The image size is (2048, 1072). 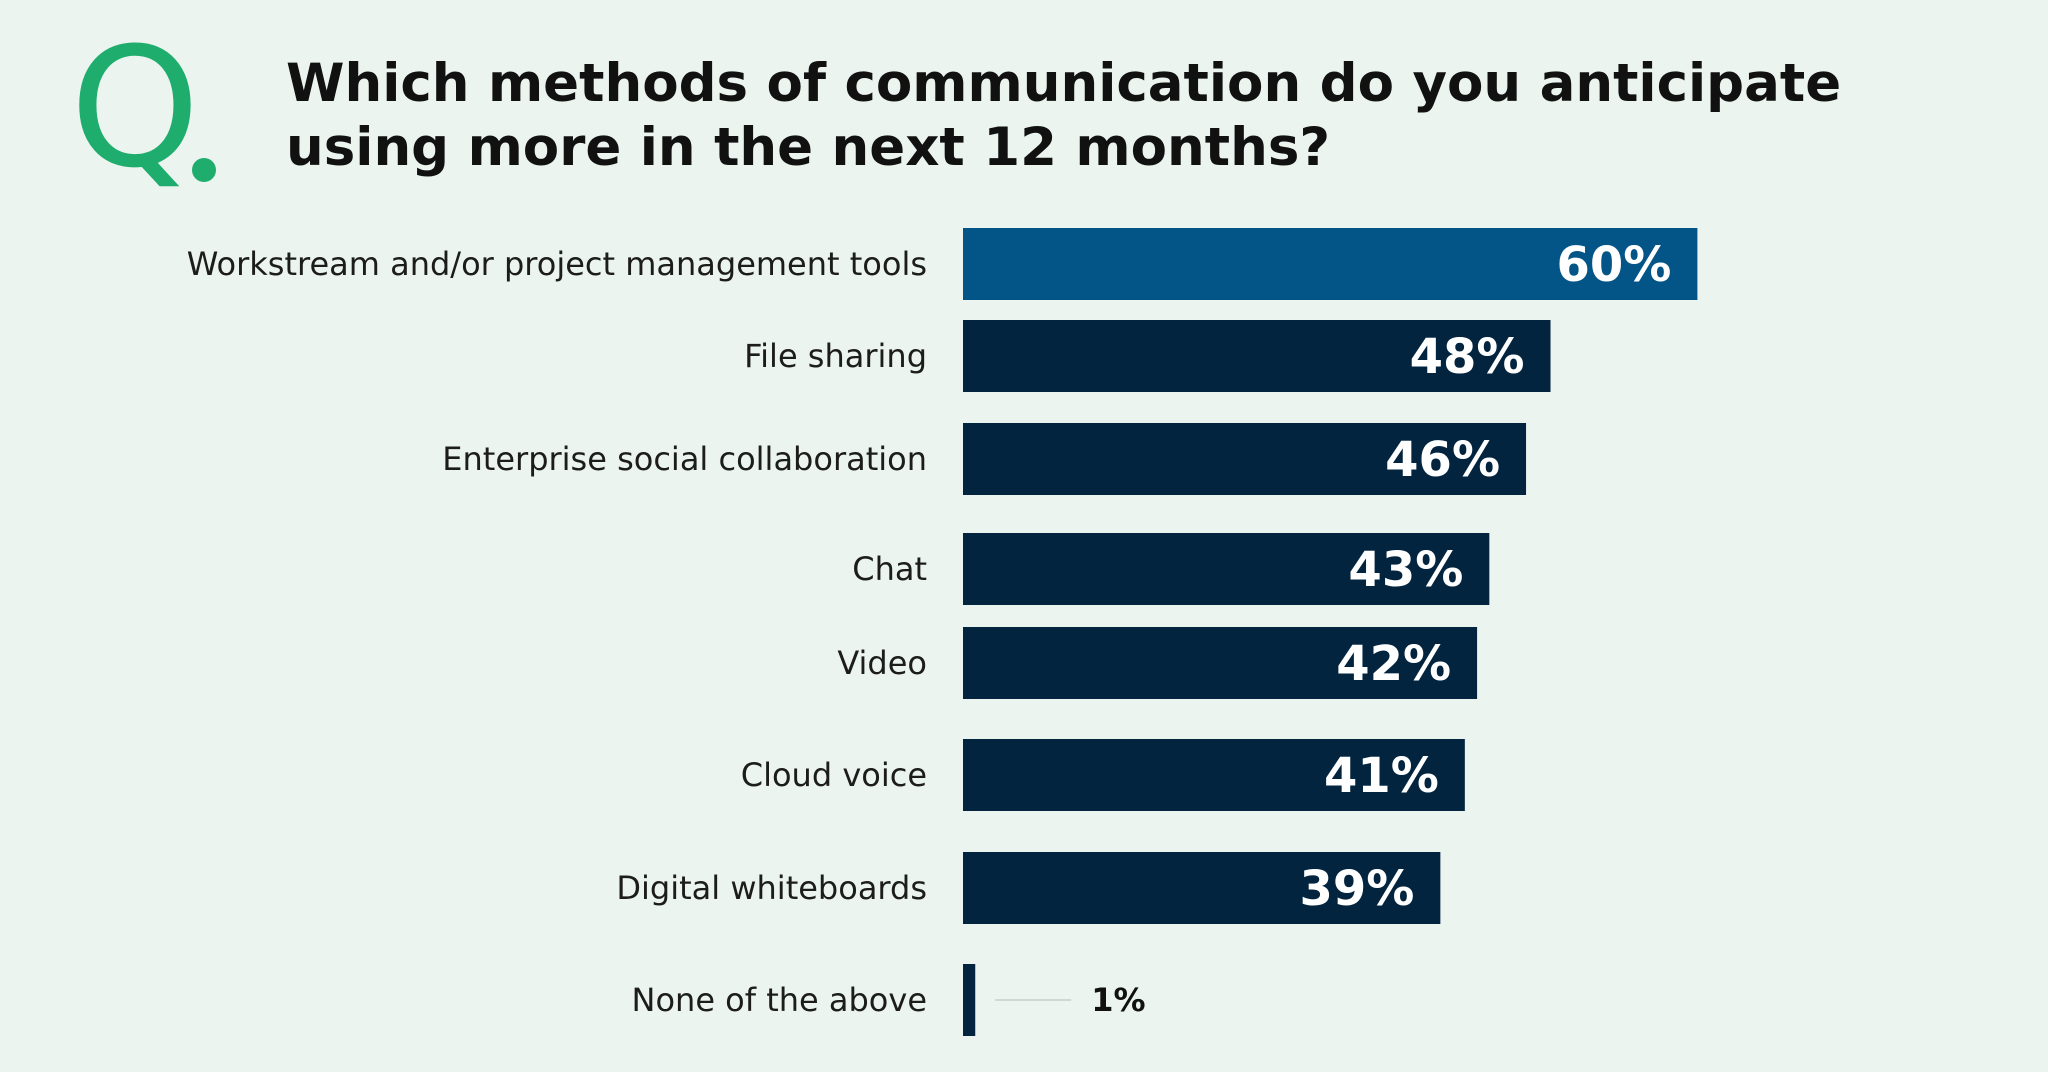 What do you see at coordinates (882, 663) in the screenshot?
I see `category-label: Video` at bounding box center [882, 663].